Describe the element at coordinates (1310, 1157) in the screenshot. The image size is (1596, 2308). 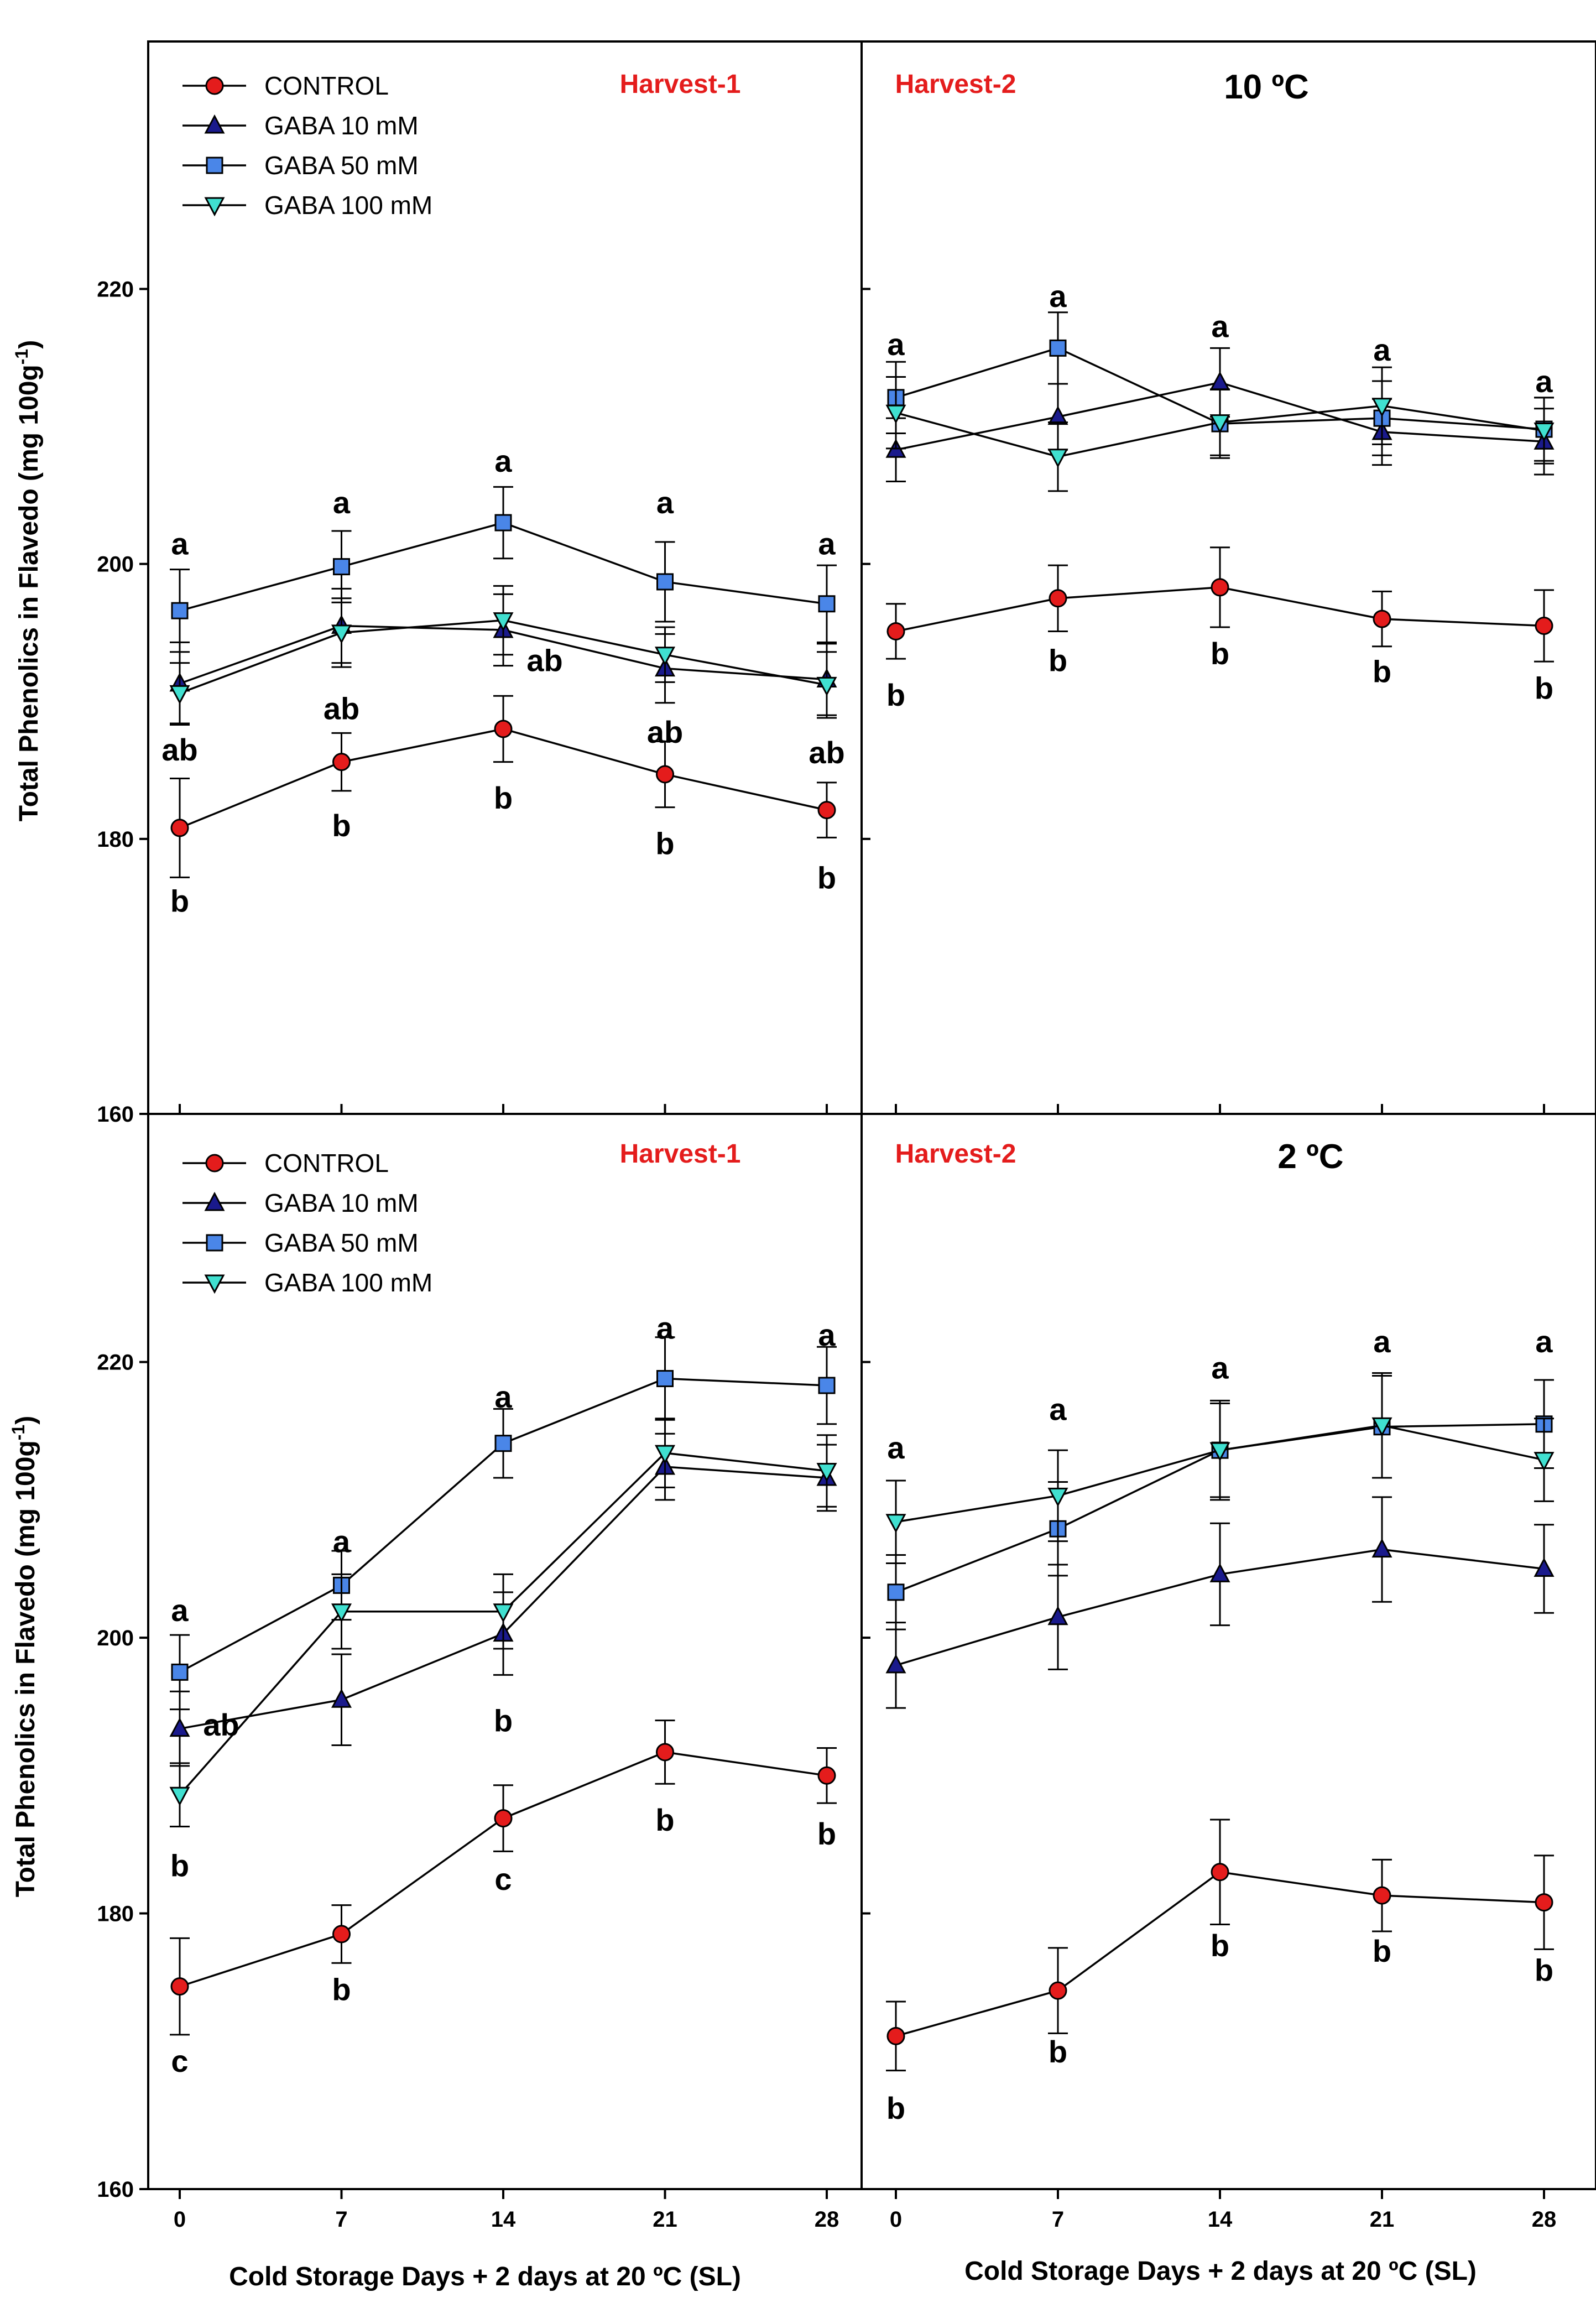
I see `temperature-label: 2 ºC` at that location.